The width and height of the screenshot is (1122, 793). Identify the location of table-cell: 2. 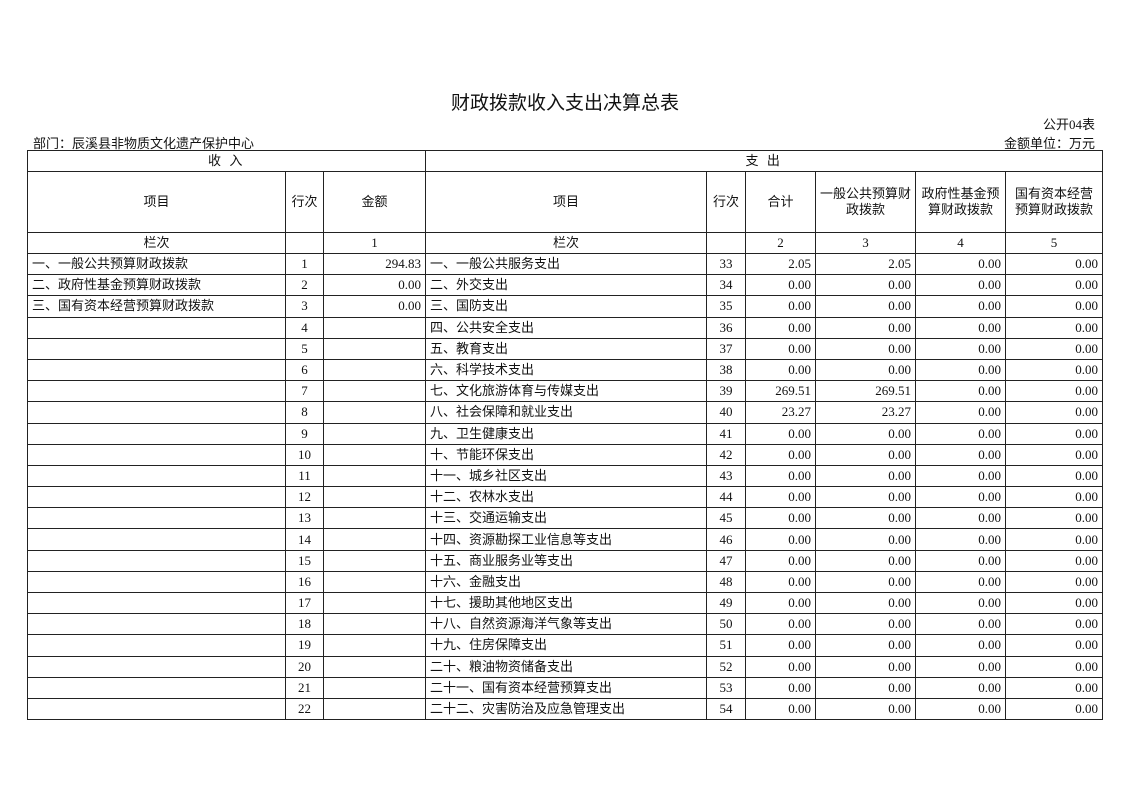
(304, 285).